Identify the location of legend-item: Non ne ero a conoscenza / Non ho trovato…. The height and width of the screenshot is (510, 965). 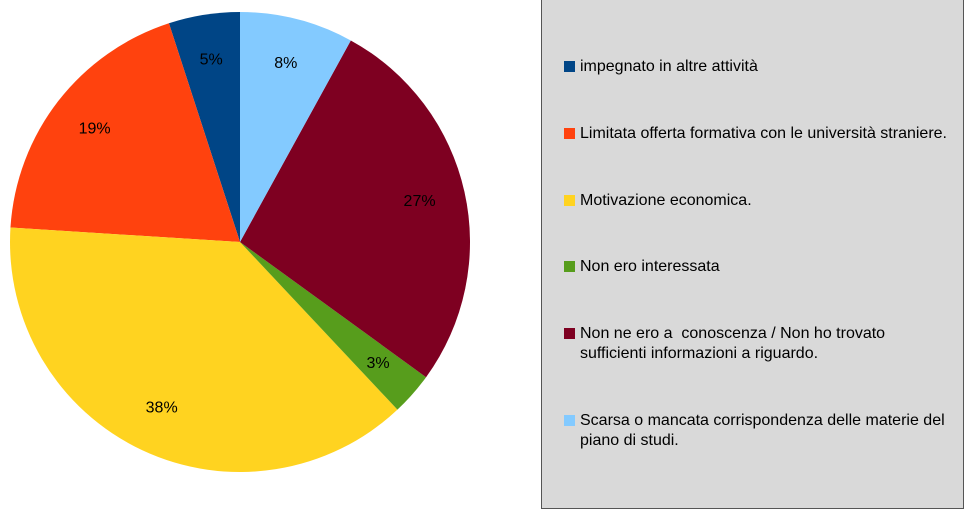
(752, 344).